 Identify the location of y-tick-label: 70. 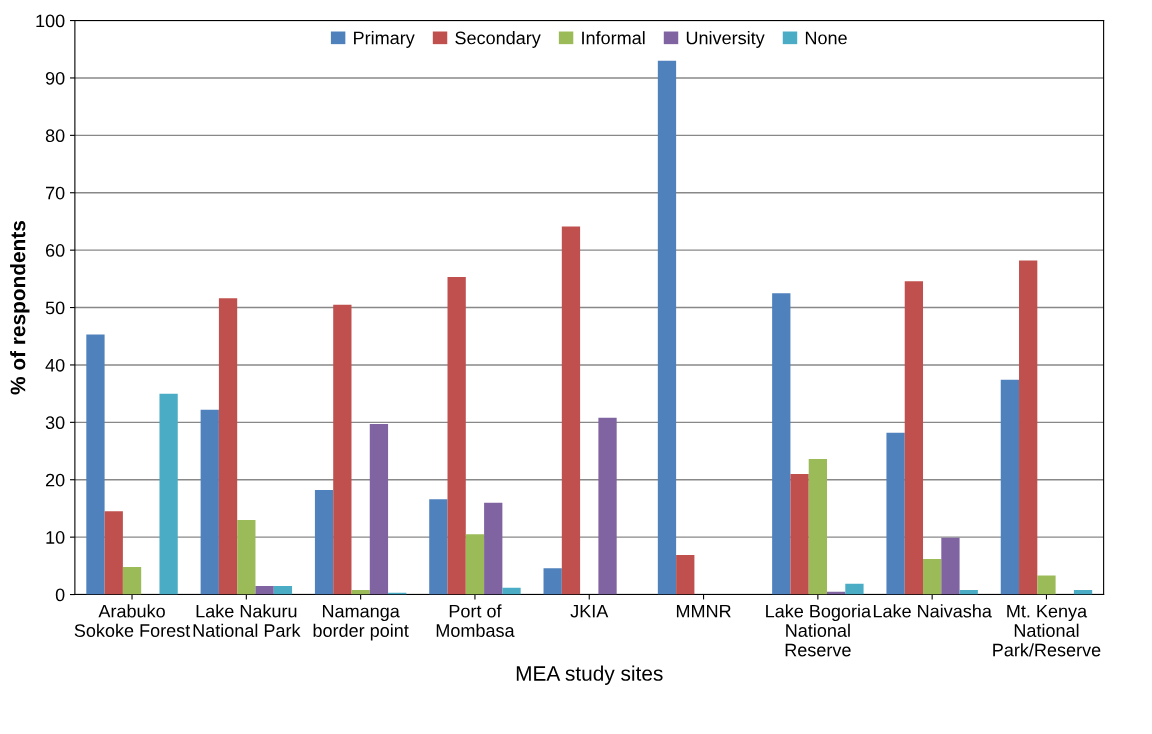
(55, 193).